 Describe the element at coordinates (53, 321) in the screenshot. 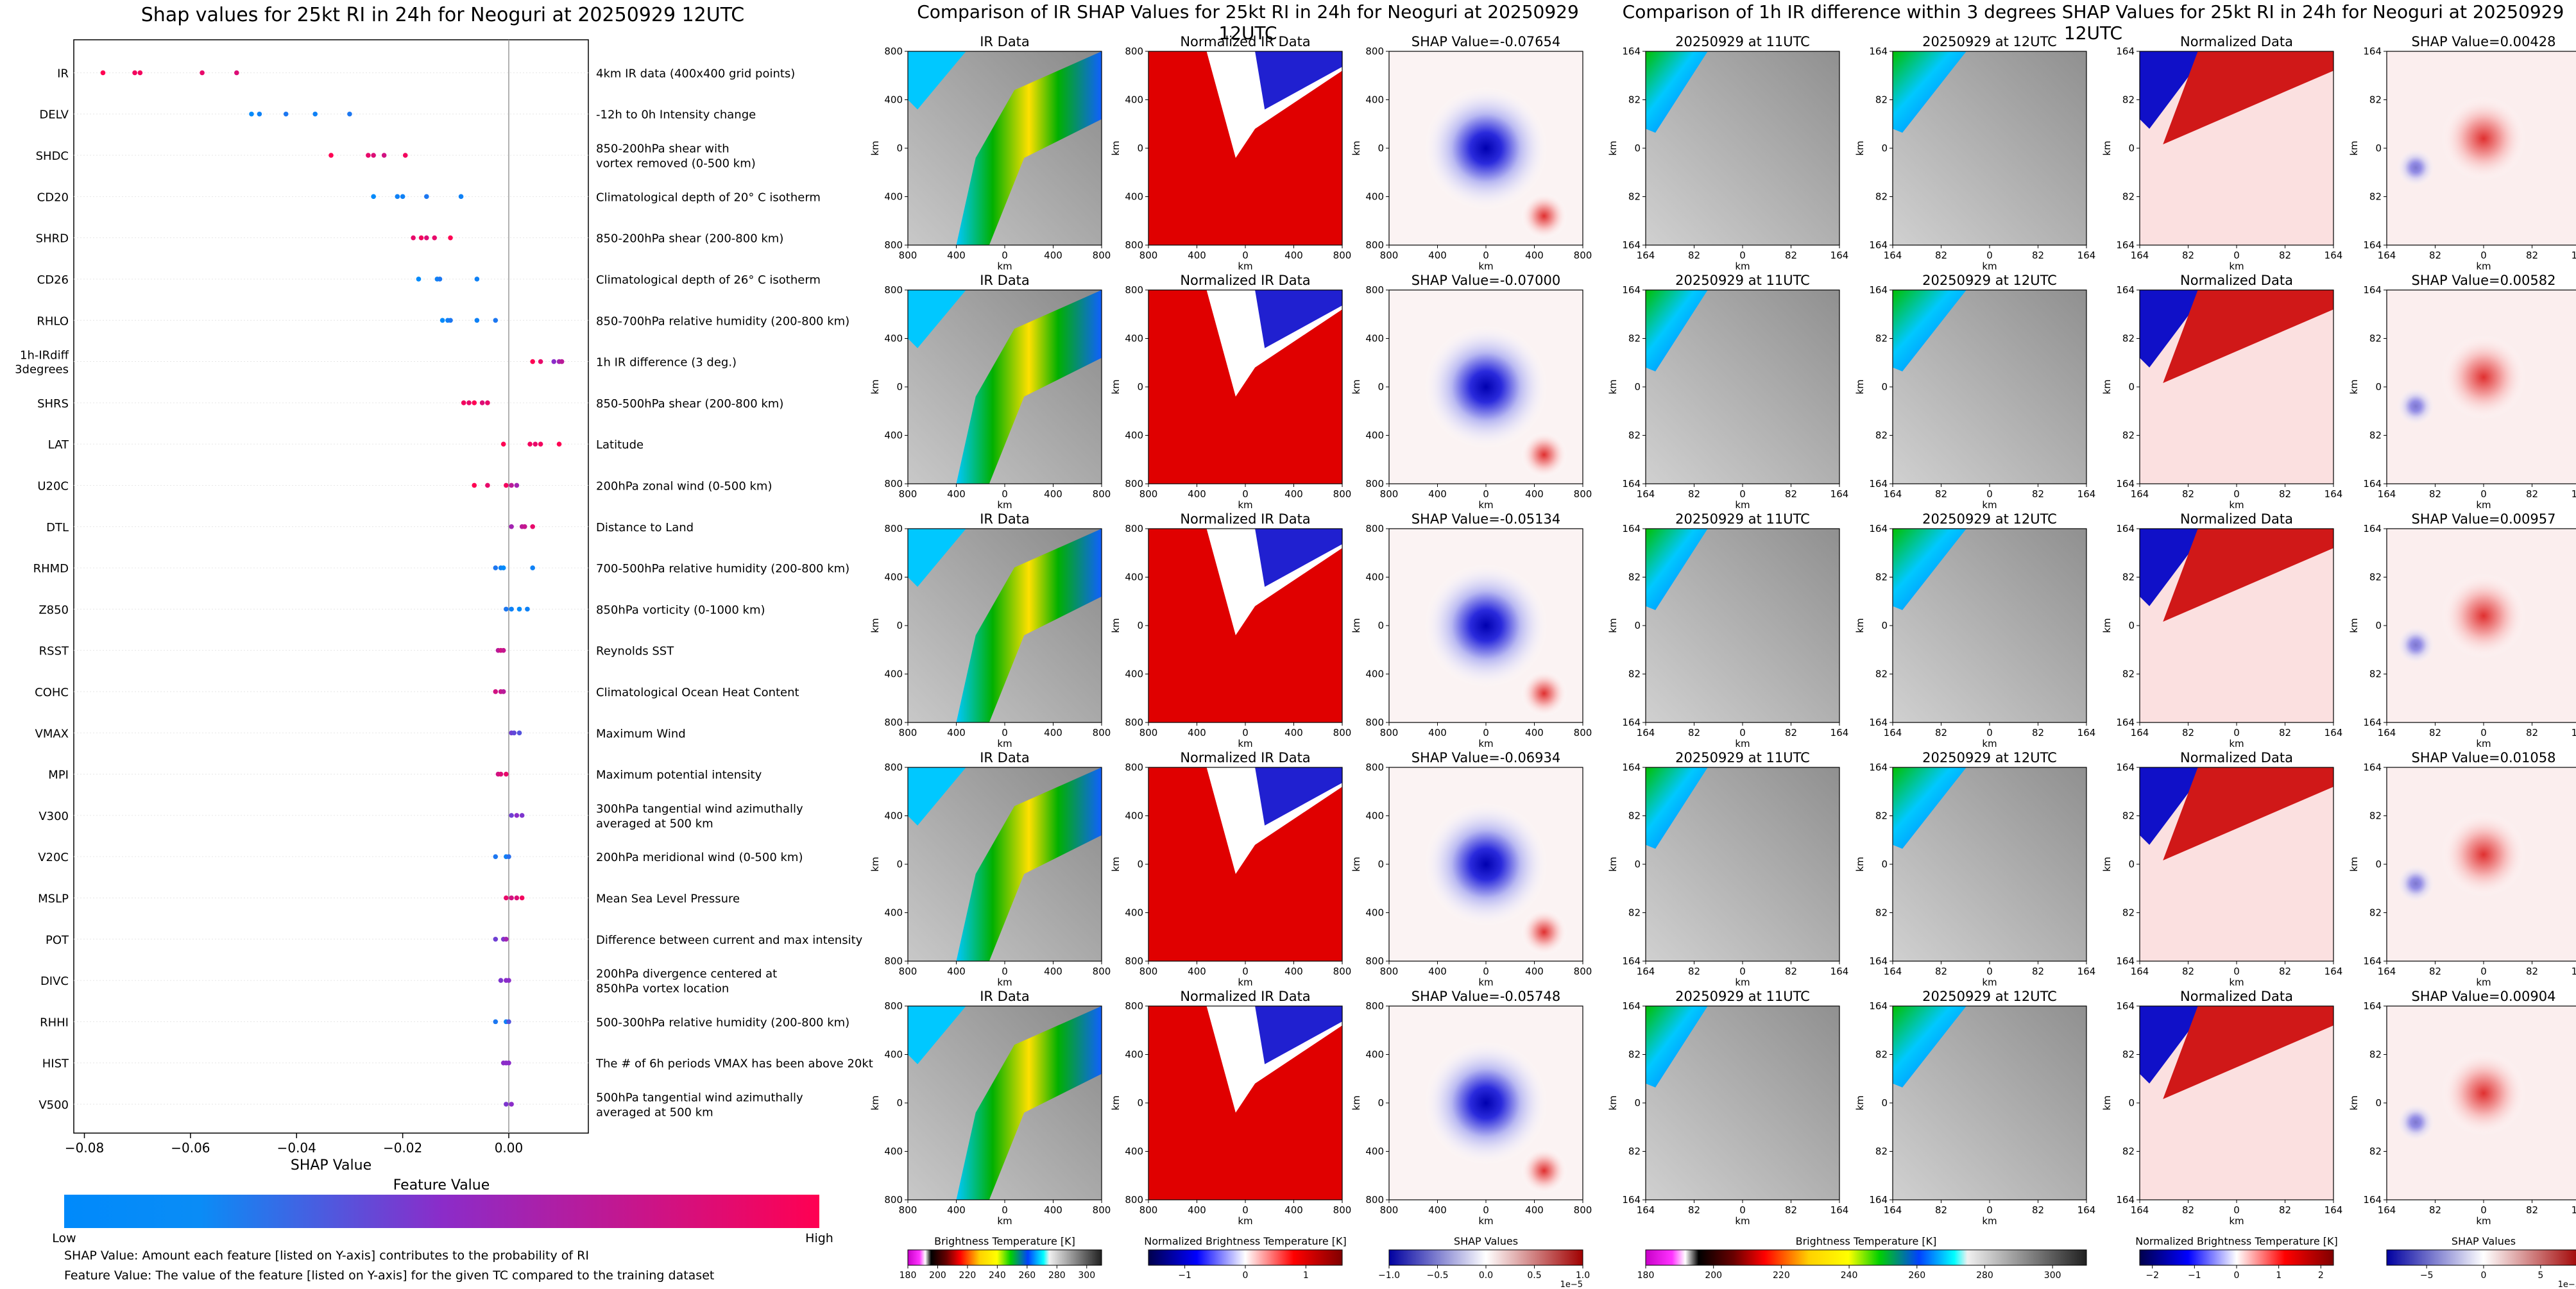

I see `feature-name-label: RHLO` at that location.